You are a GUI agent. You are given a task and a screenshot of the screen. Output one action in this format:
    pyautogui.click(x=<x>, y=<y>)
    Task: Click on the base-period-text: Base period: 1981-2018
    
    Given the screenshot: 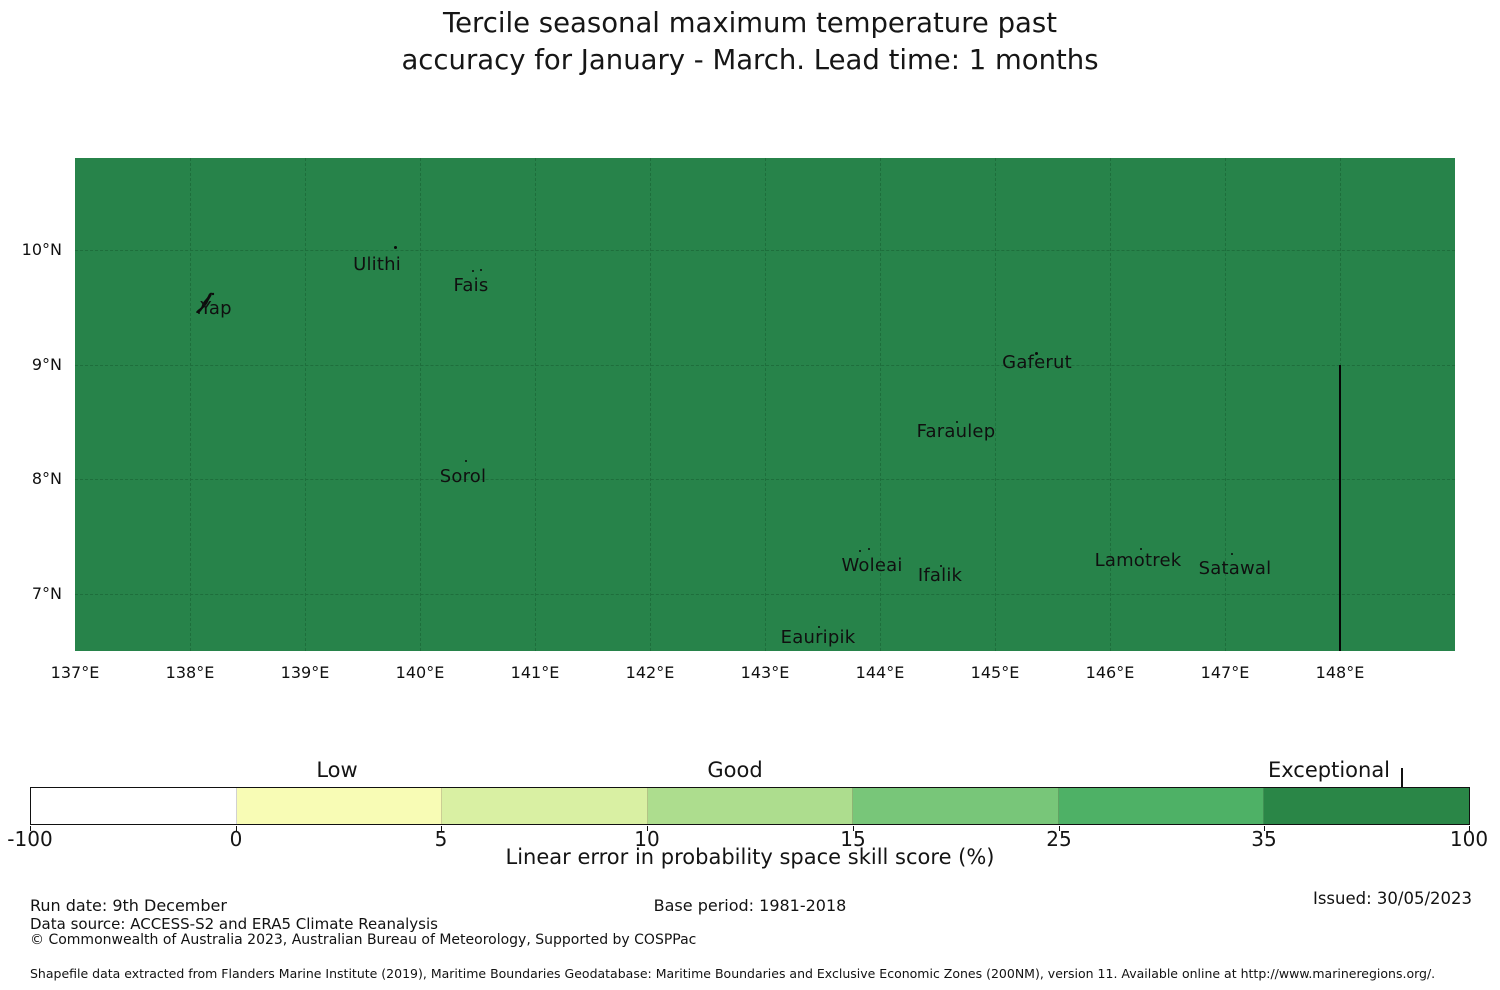 What is the action you would take?
    pyautogui.click(x=750, y=905)
    